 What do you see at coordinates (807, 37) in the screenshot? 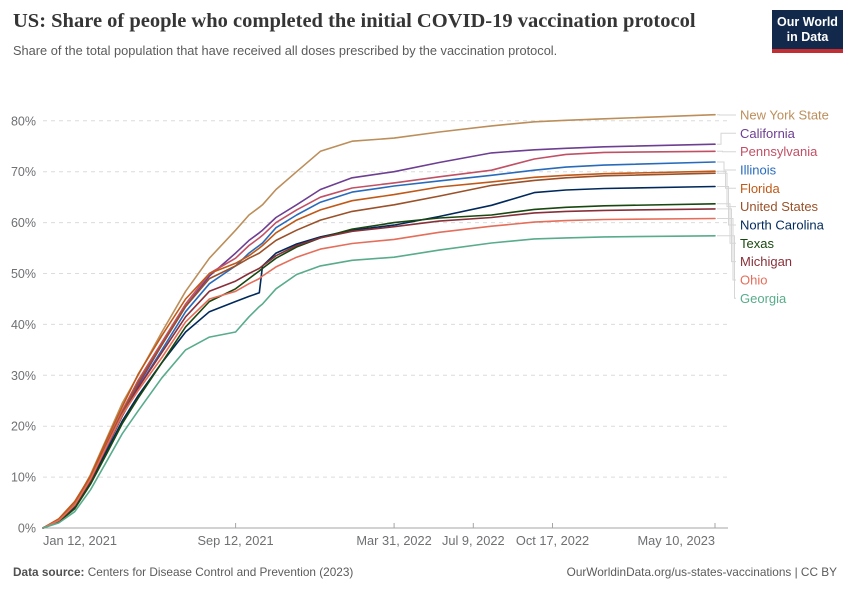
I see `owid-logo-line2: in Data` at bounding box center [807, 37].